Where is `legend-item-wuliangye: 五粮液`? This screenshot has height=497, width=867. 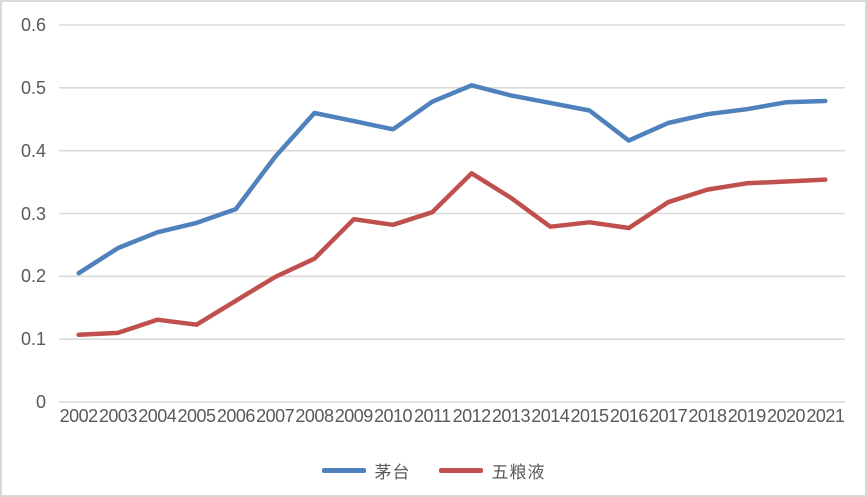
legend-item-wuliangye: 五粮液 is located at coordinates (492, 470).